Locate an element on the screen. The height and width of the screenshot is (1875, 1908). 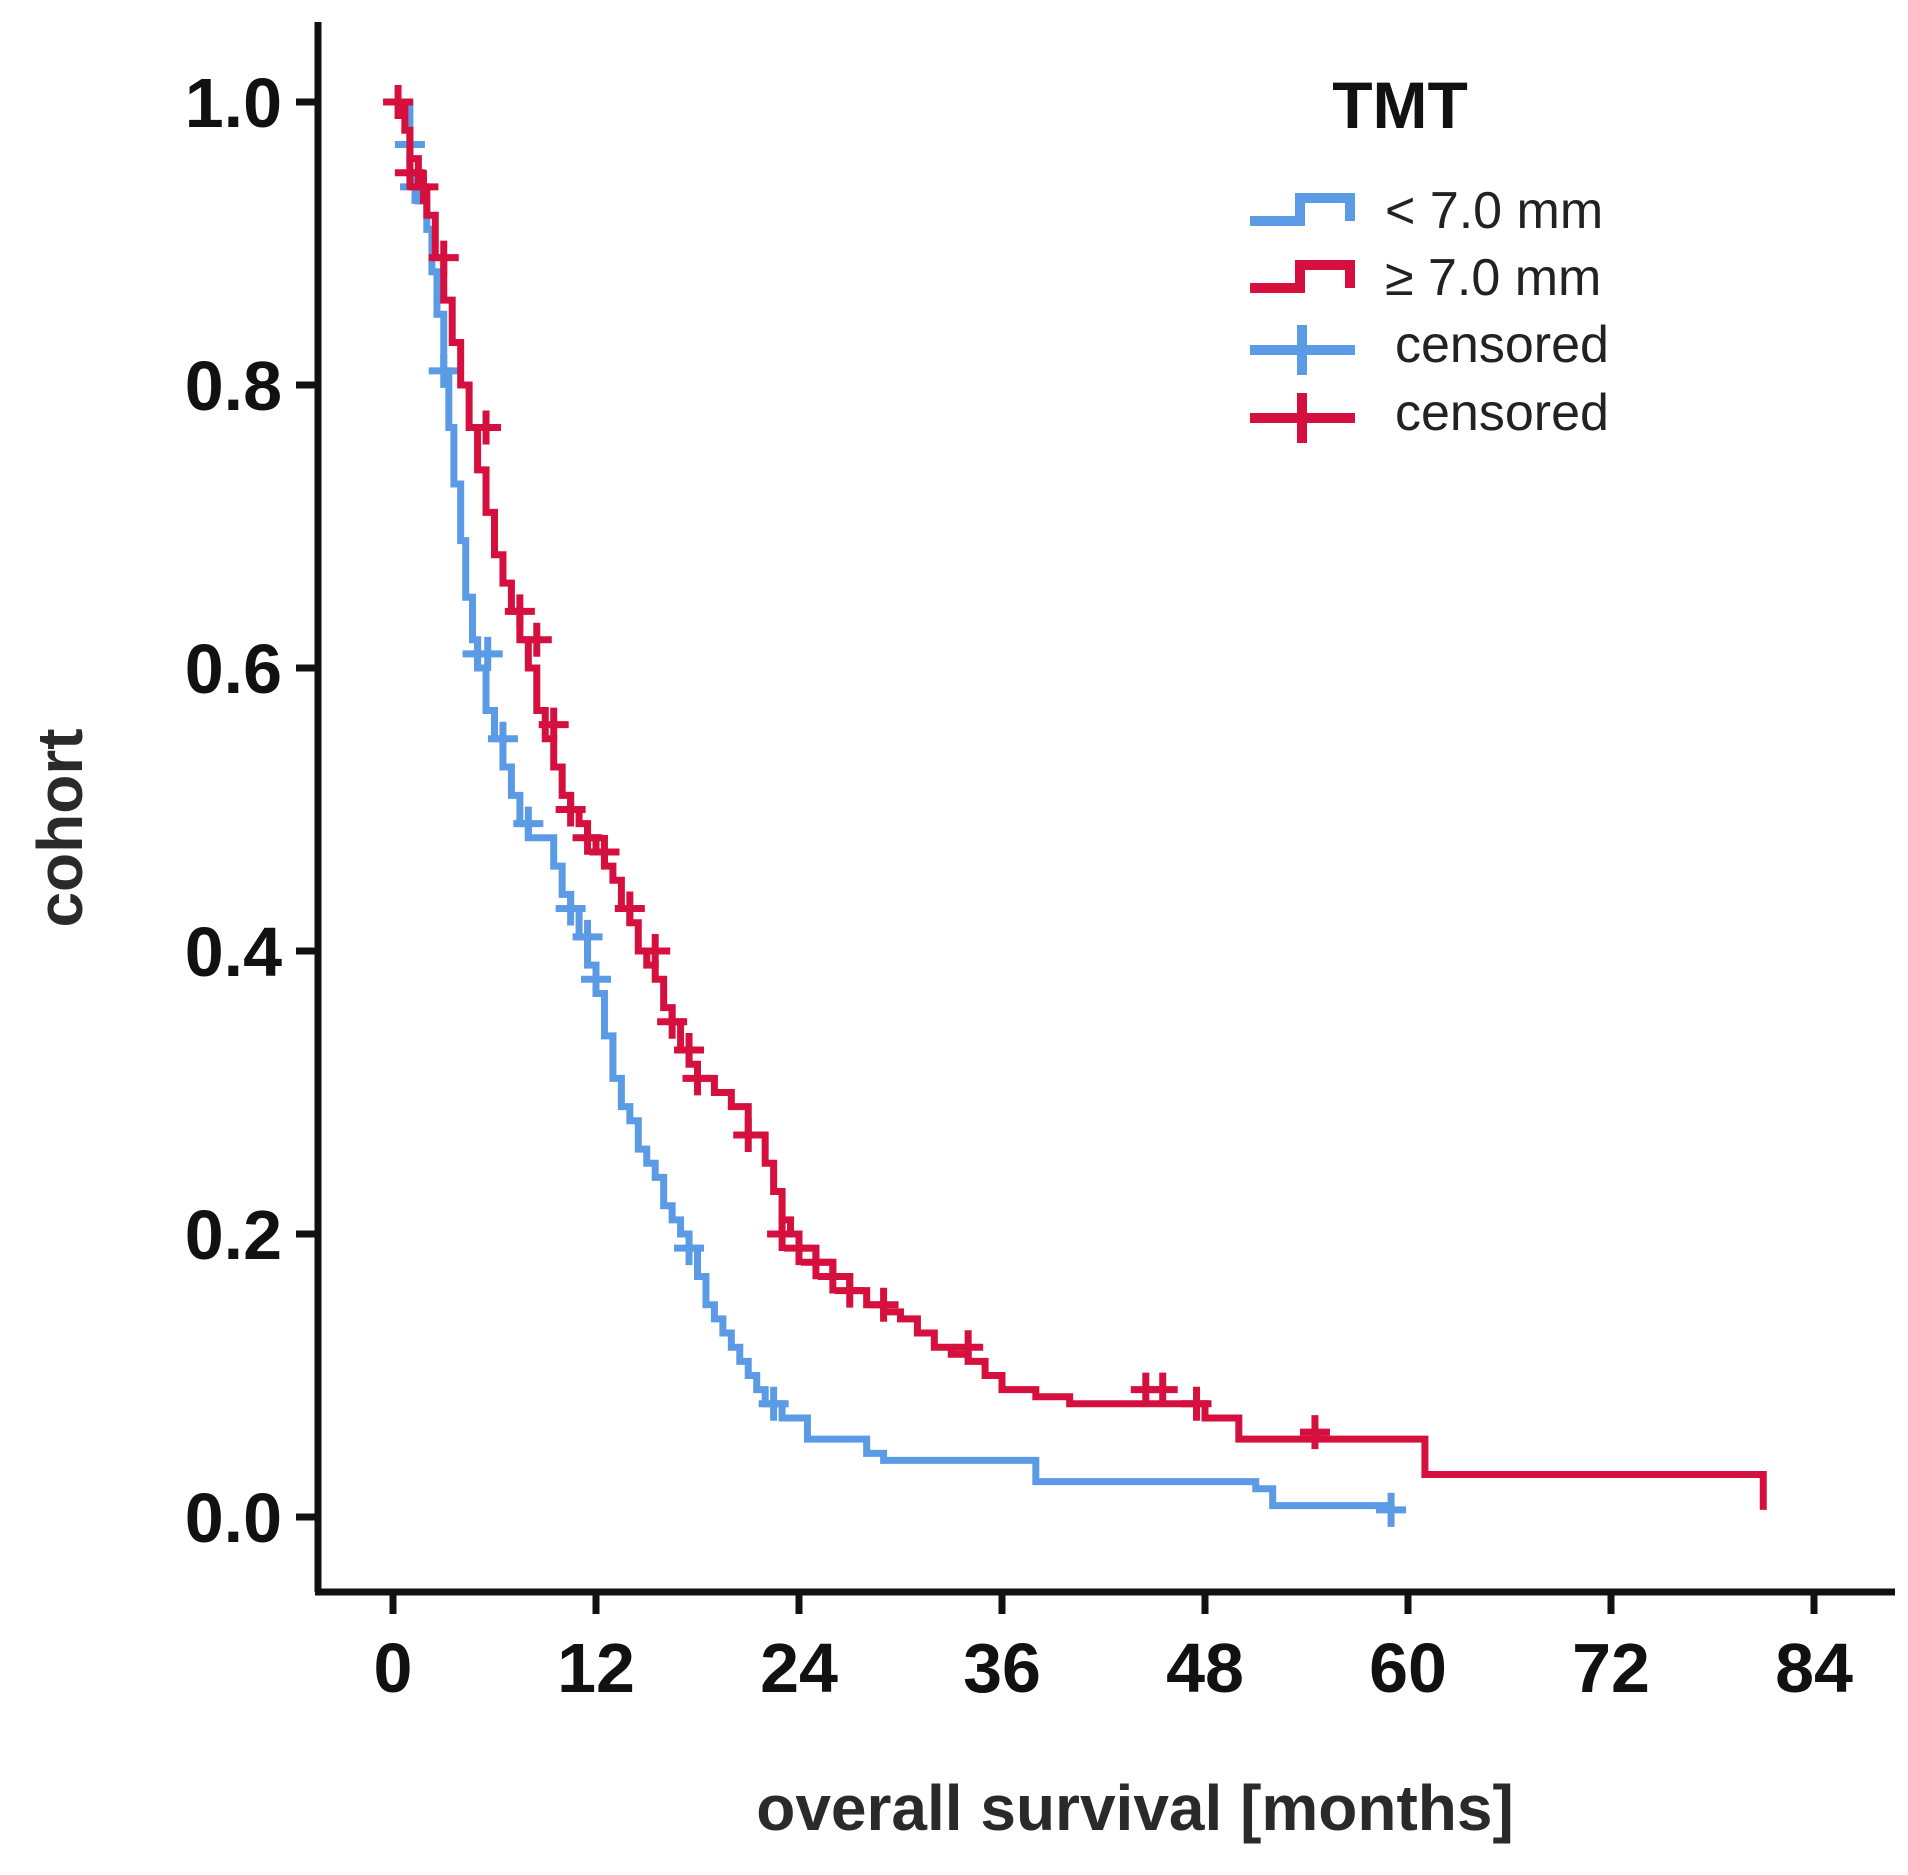
legend-entry-below-7mm: < 7.0 mm is located at coordinates (1426, 211).